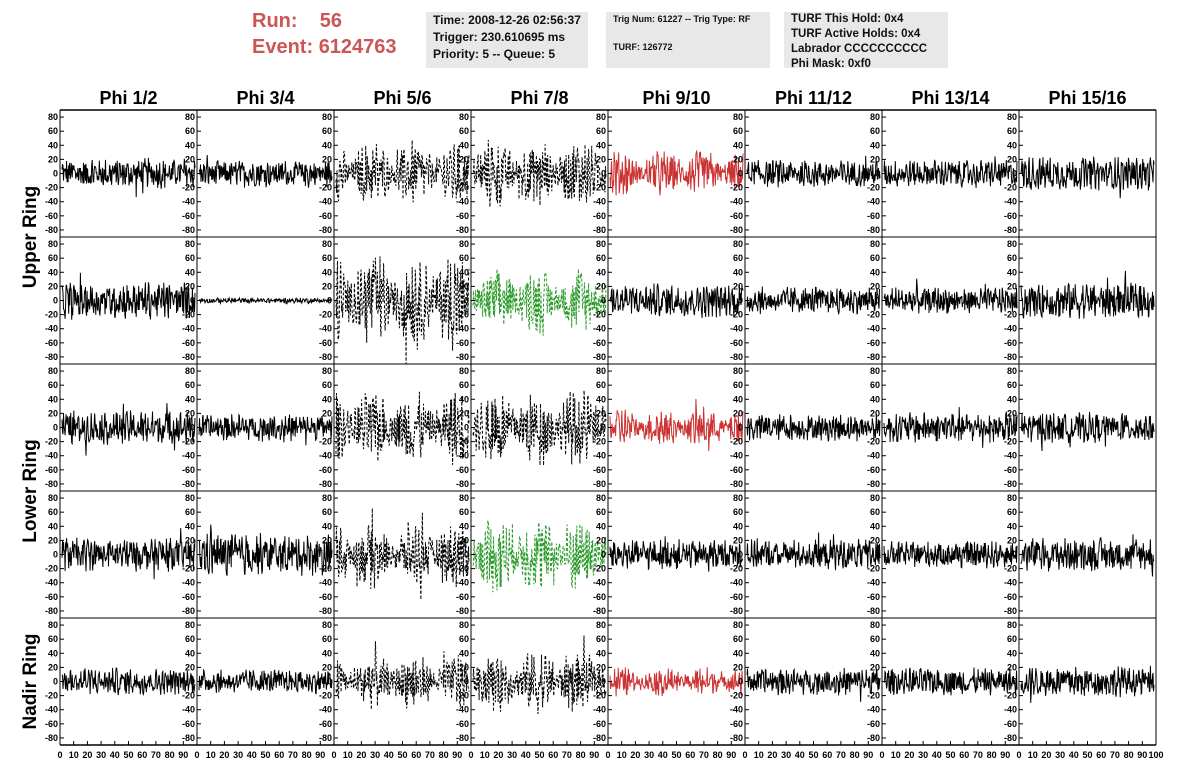 The image size is (1196, 772). I want to click on x-tick-label: 40, so click(663, 755).